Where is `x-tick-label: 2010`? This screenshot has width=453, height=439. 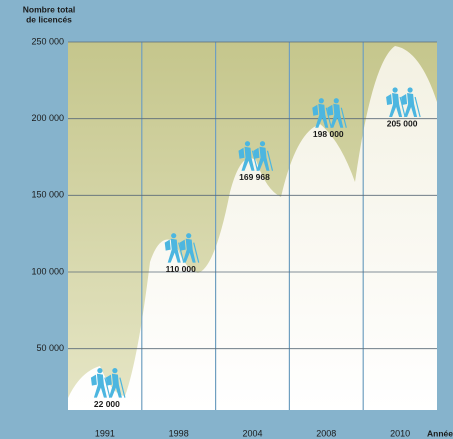 x-tick-label: 2010 is located at coordinates (400, 433).